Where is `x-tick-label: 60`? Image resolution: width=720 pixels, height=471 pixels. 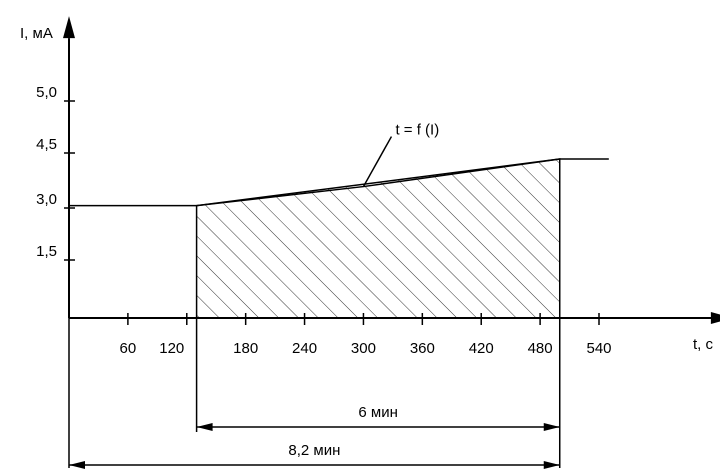
x-tick-label: 60 is located at coordinates (128, 348).